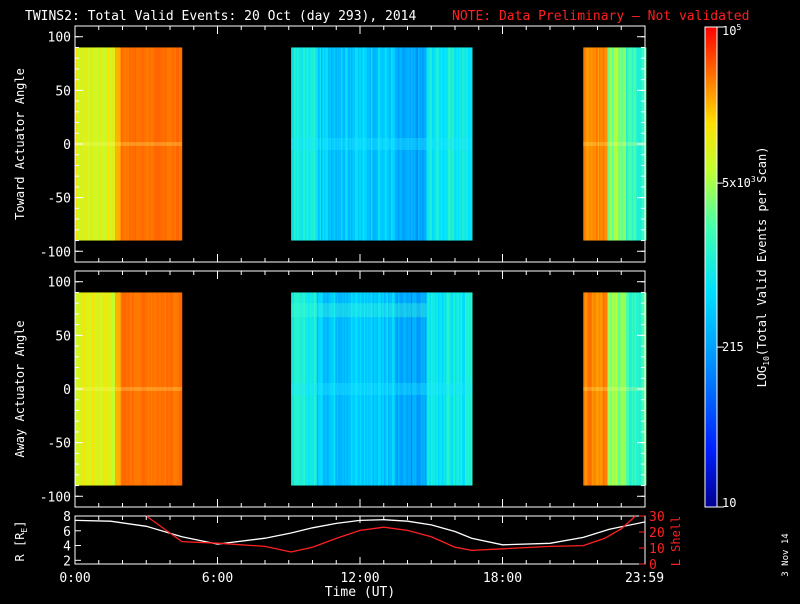  Describe the element at coordinates (217, 578) in the screenshot. I see `x-tick-label: 6:00` at that location.